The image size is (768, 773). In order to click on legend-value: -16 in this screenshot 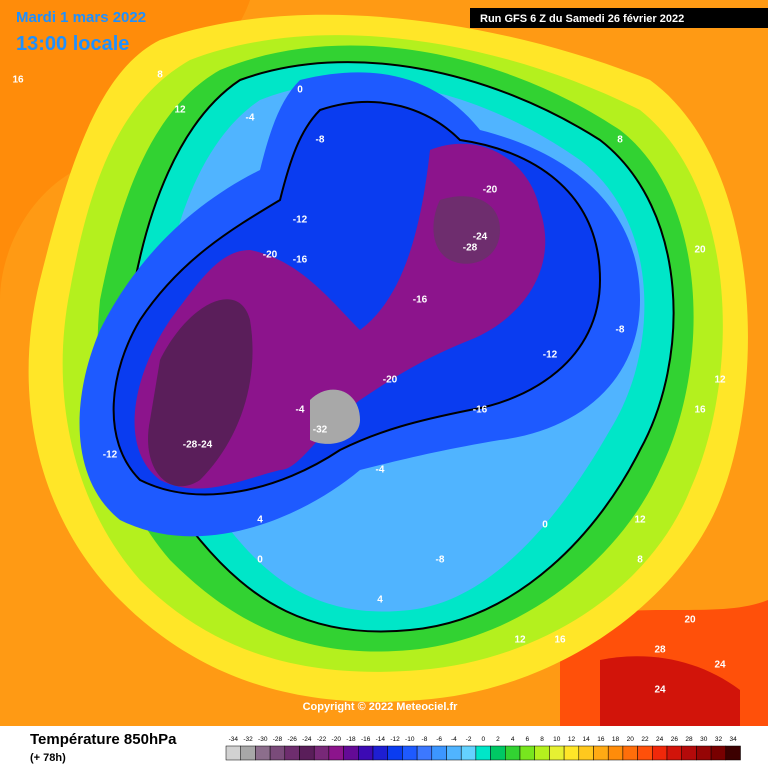, I will do `click(366, 739)`.